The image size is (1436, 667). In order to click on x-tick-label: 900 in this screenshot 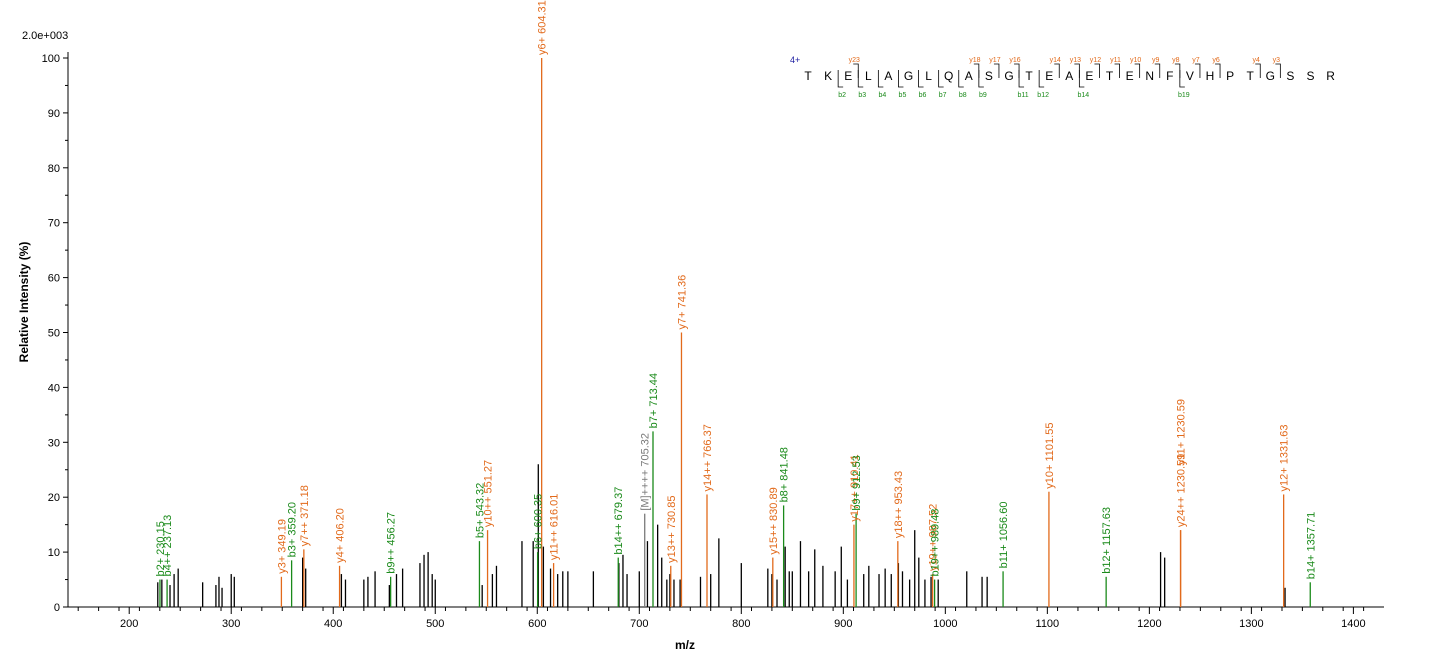, I will do `click(843, 624)`.